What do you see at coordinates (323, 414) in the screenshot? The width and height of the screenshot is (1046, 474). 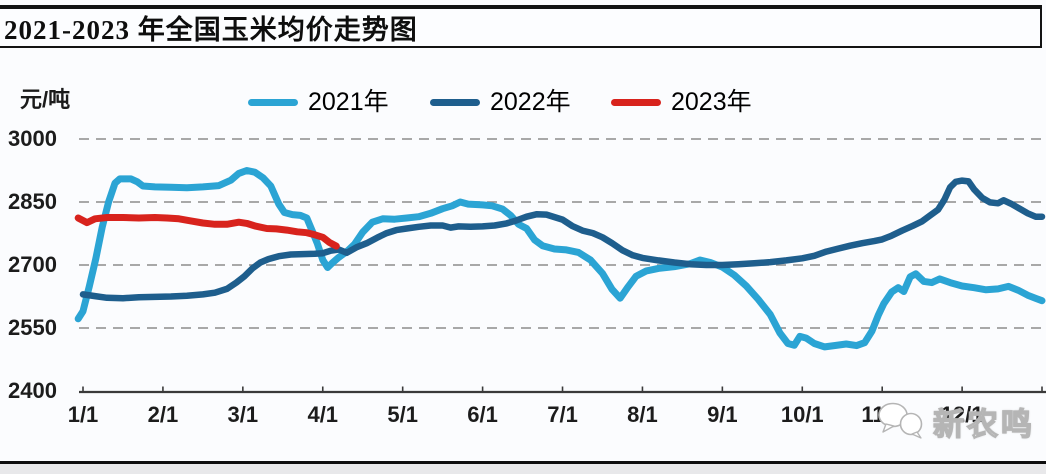 I see `x-axis-tick-label-4-1: 4/1` at bounding box center [323, 414].